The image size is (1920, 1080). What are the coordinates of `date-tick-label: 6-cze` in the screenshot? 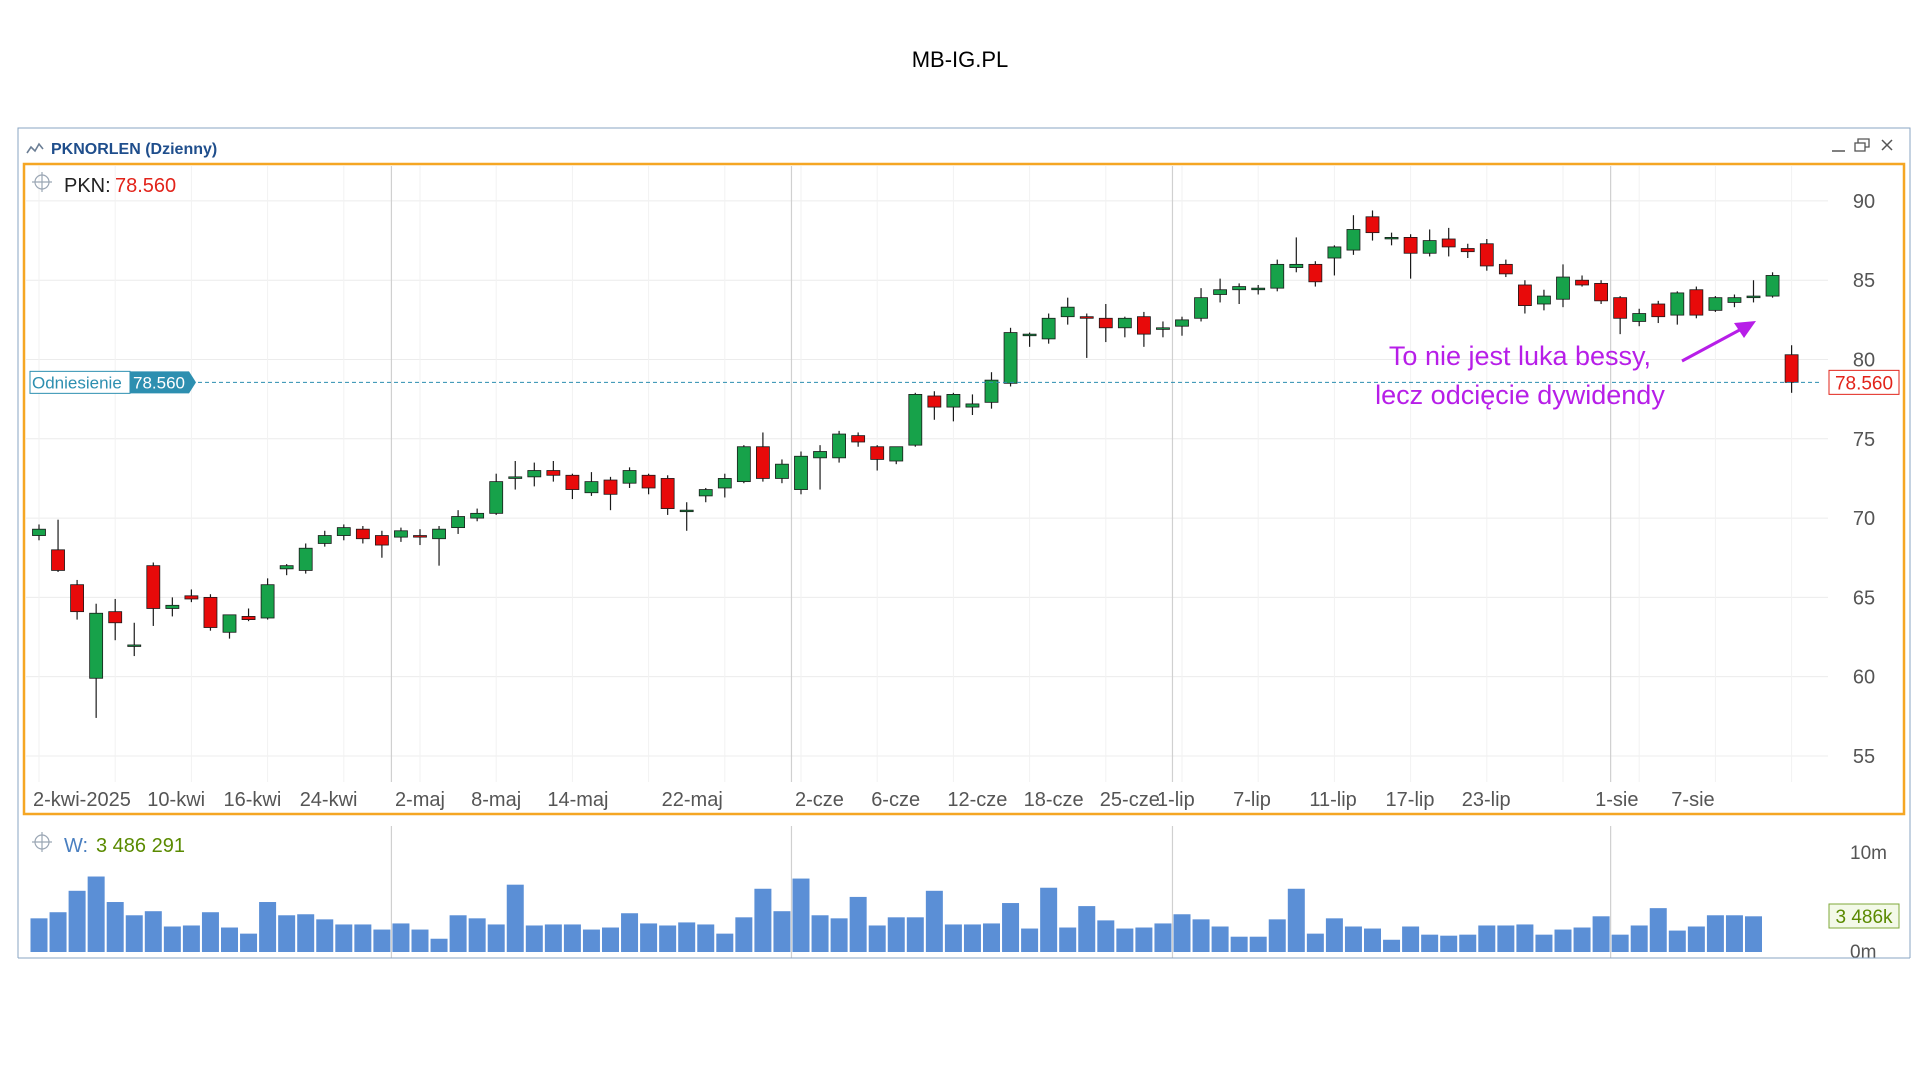 It's located at (895, 800).